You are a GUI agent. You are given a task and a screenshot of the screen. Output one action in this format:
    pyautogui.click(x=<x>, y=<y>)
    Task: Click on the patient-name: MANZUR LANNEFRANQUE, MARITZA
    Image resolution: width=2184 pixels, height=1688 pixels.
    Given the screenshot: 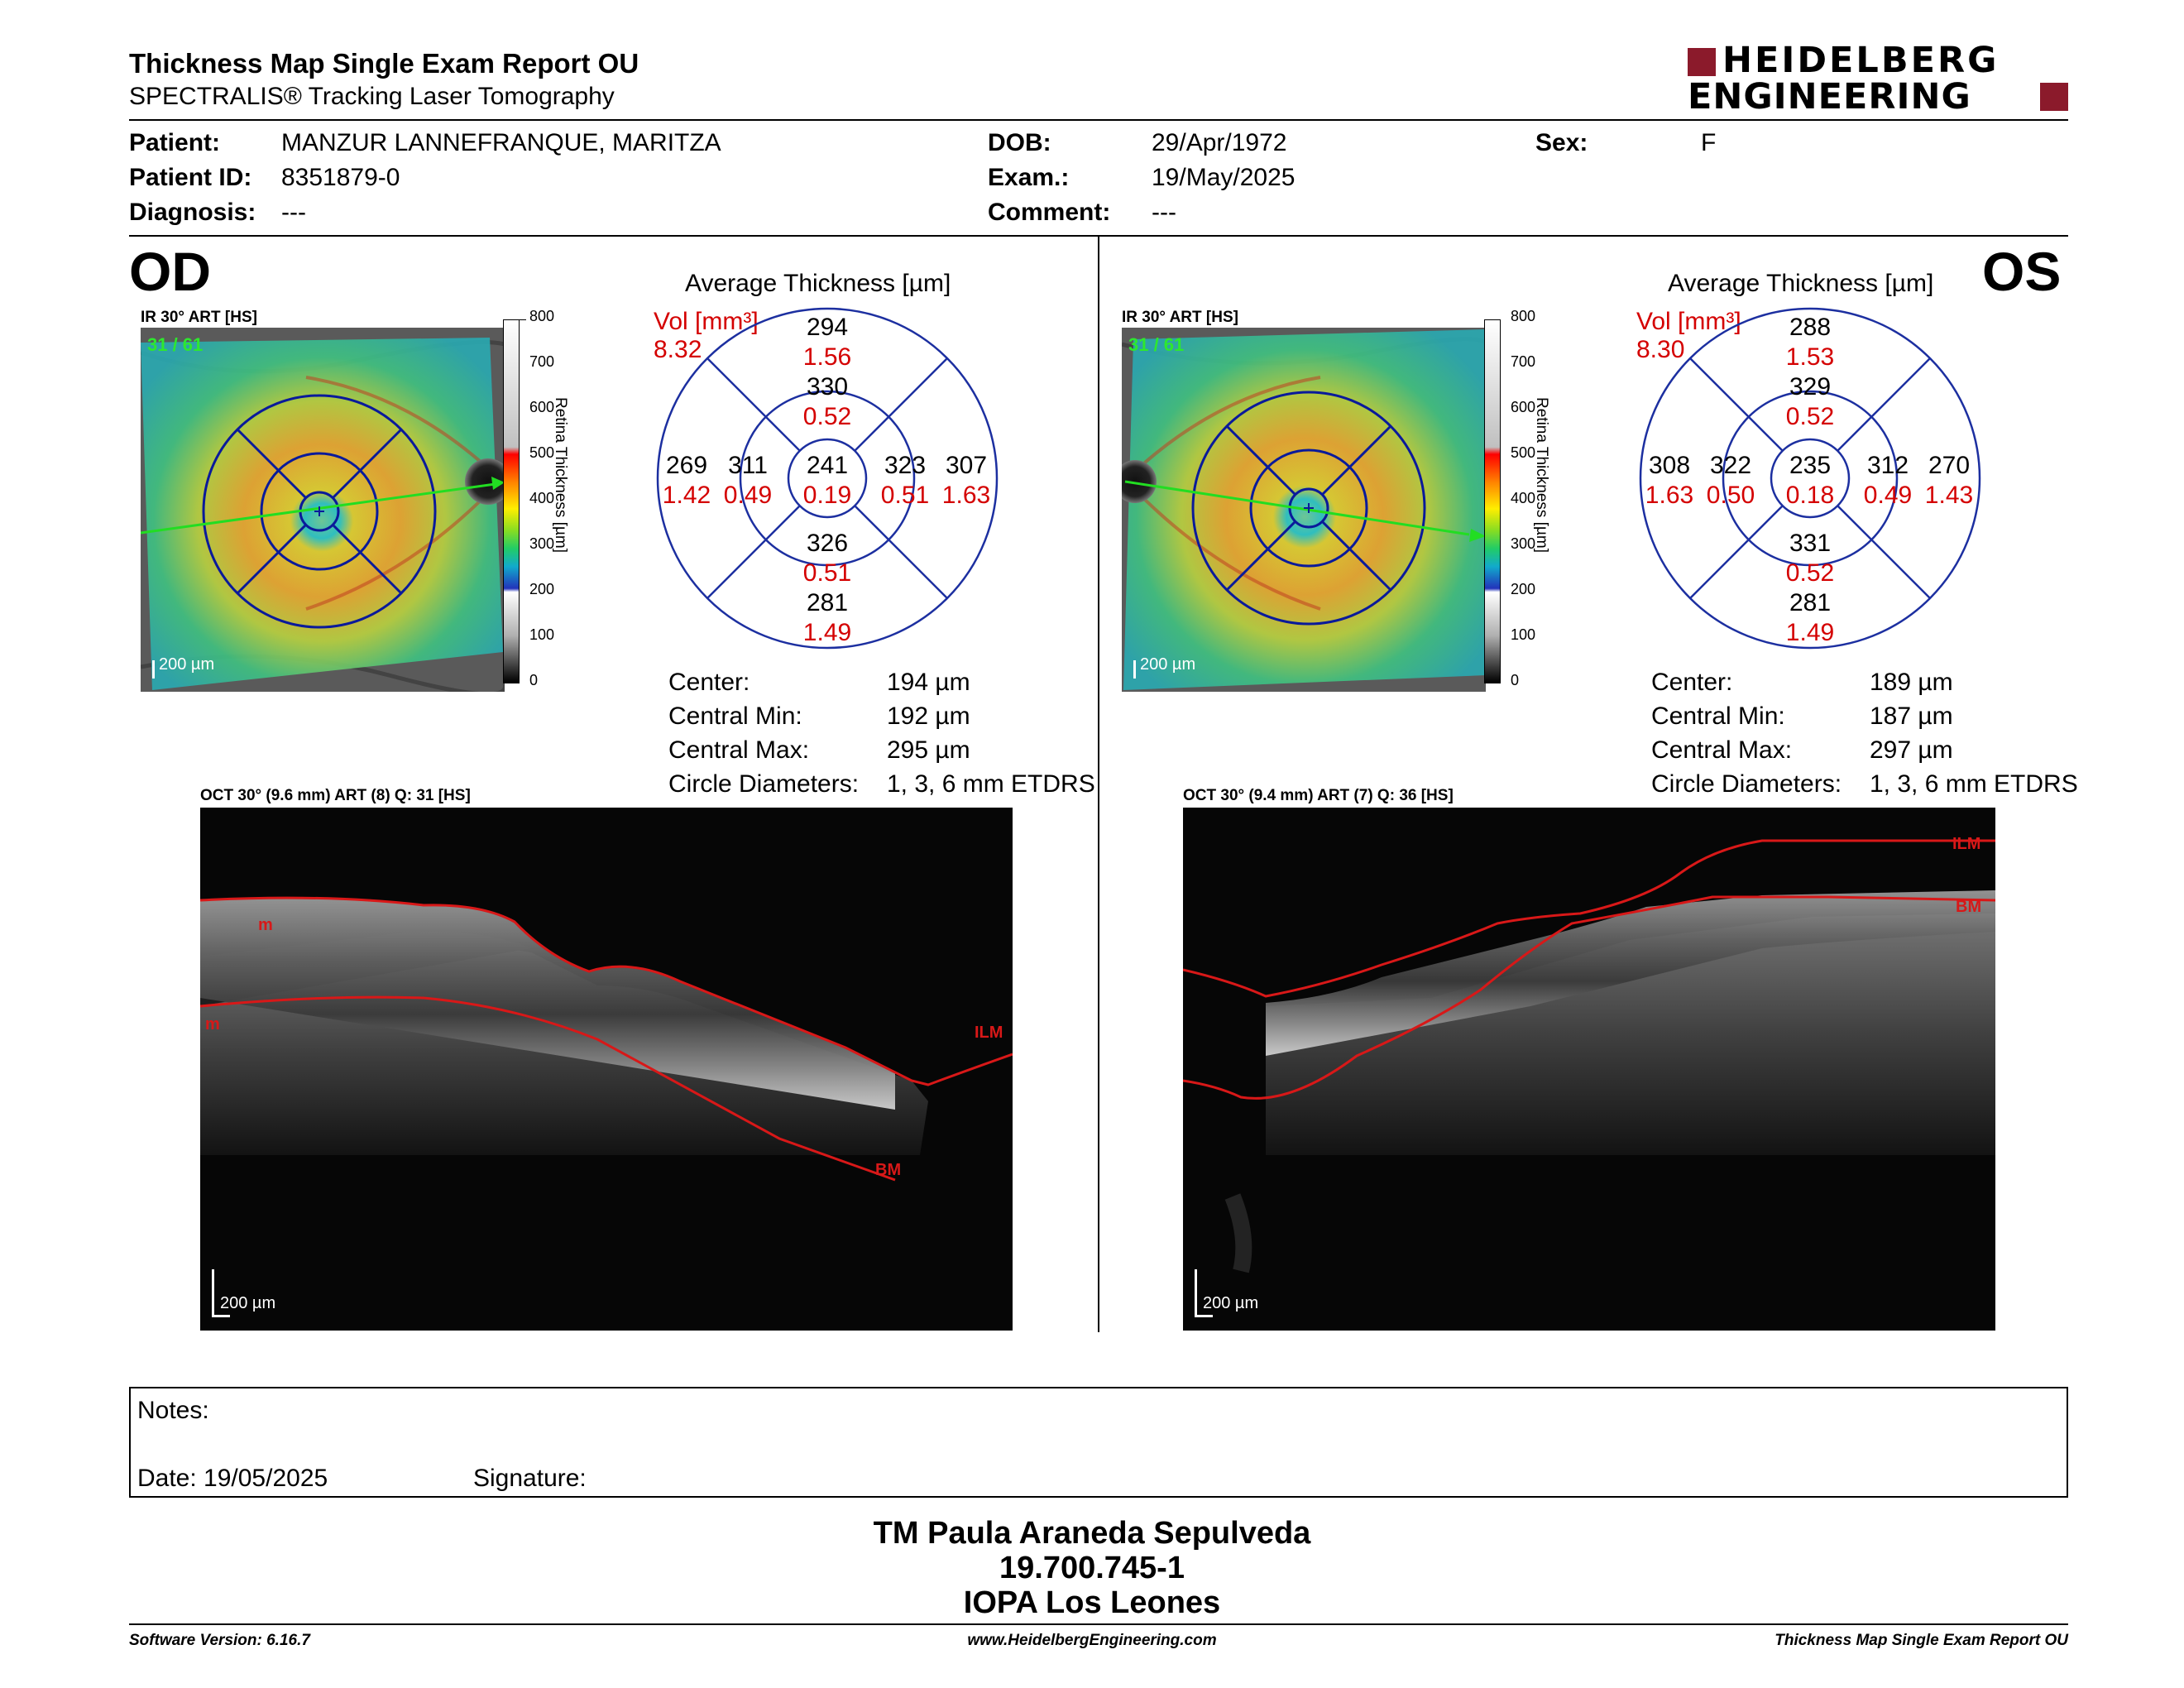 What is the action you would take?
    pyautogui.click(x=501, y=142)
    